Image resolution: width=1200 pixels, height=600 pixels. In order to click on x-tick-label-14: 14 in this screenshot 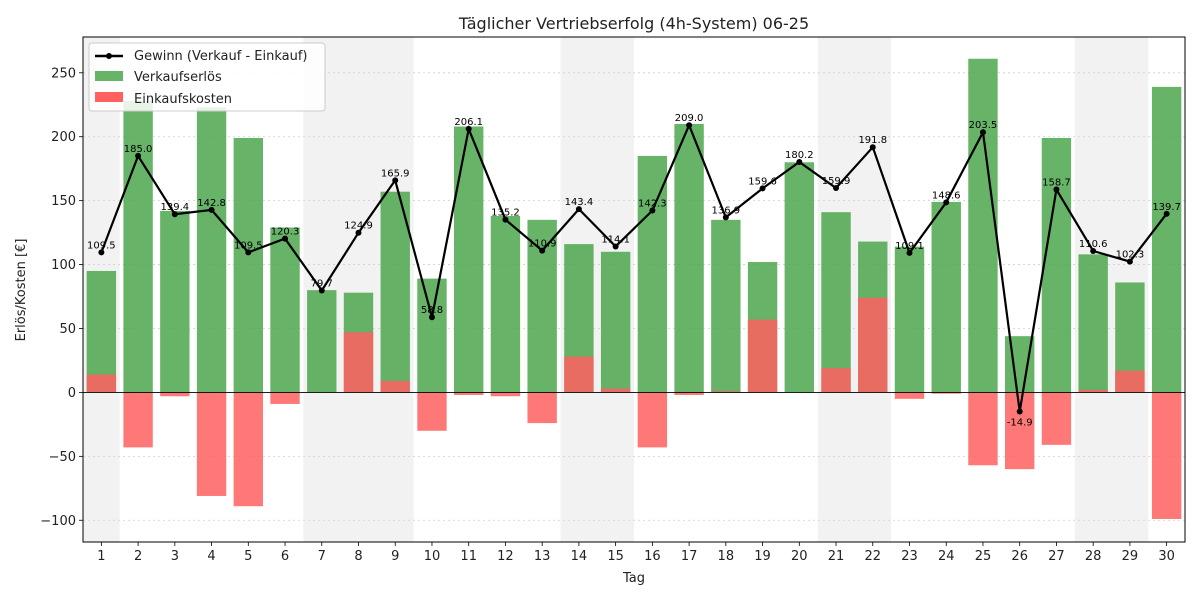, I will do `click(579, 556)`.